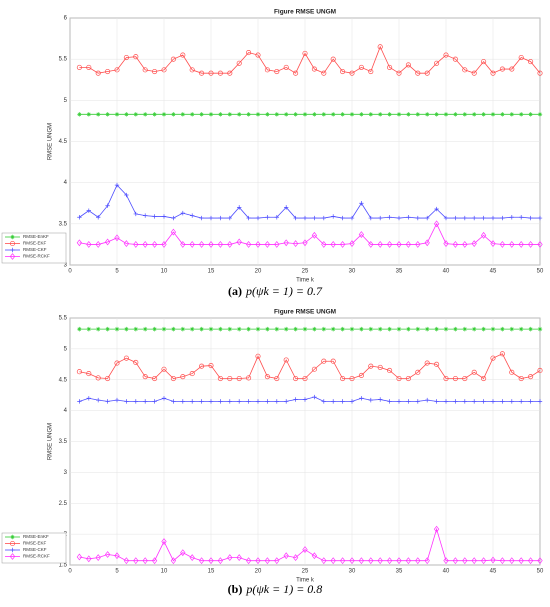 This screenshot has height=607, width=550. Describe the element at coordinates (63, 566) in the screenshot. I see `y-tick-label: 1.5` at that location.